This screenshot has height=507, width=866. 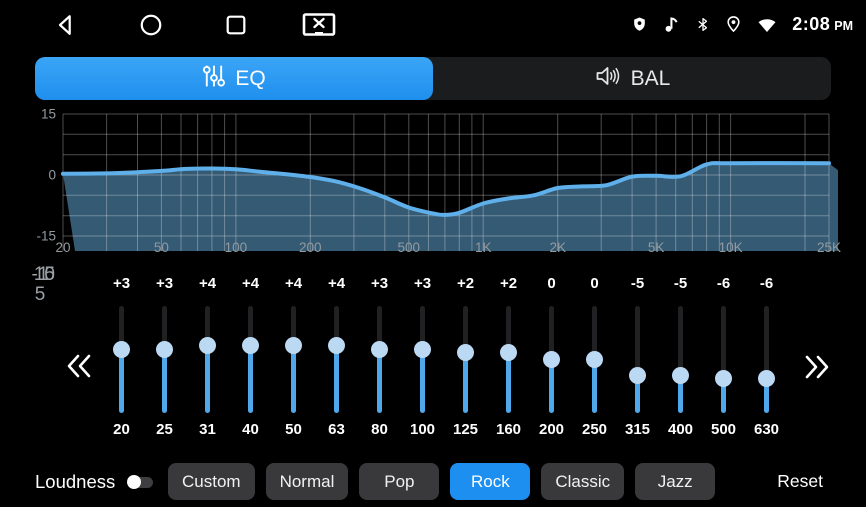 What do you see at coordinates (236, 25) in the screenshot?
I see `recents-button` at bounding box center [236, 25].